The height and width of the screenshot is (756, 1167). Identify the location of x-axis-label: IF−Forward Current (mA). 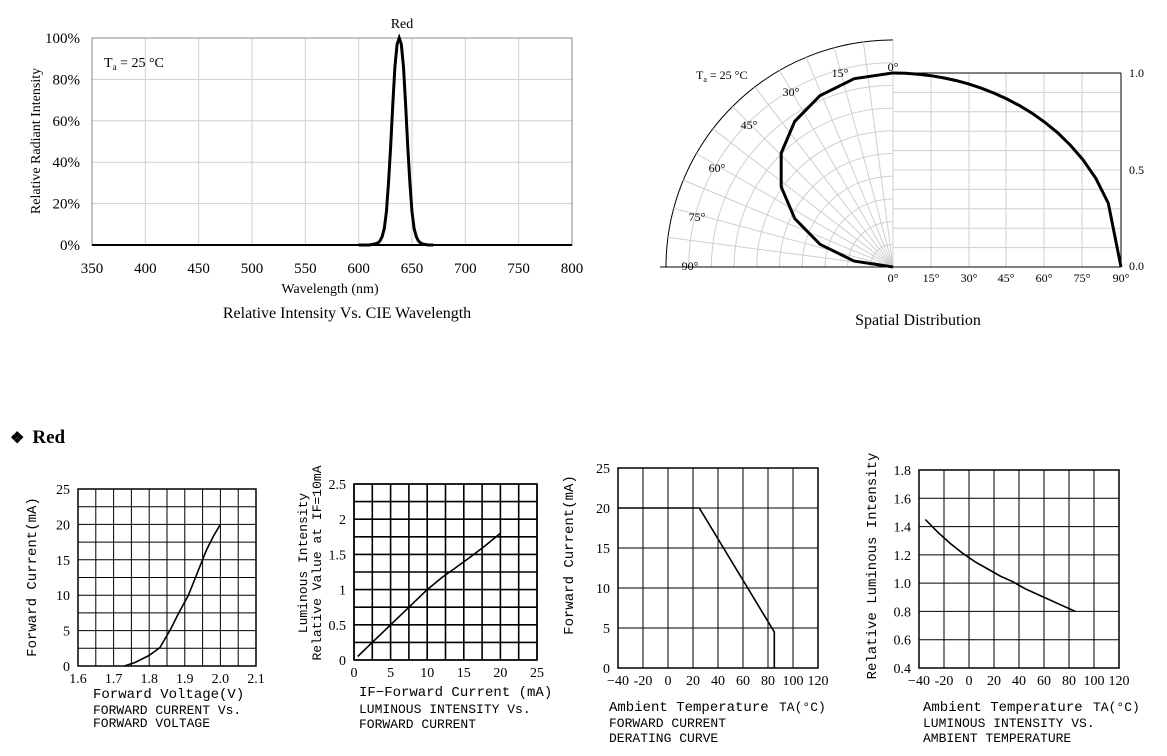
(455, 693).